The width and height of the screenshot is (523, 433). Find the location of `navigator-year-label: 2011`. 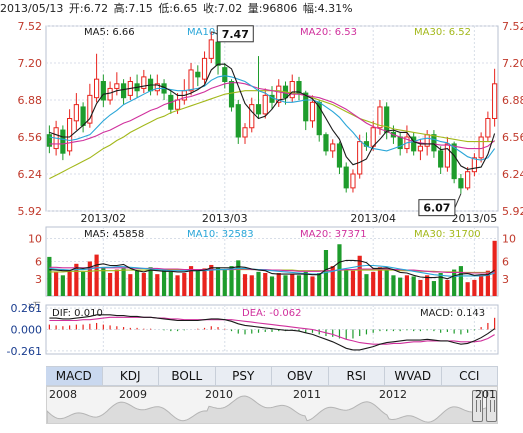

navigator-year-label: 2011 is located at coordinates (307, 394).